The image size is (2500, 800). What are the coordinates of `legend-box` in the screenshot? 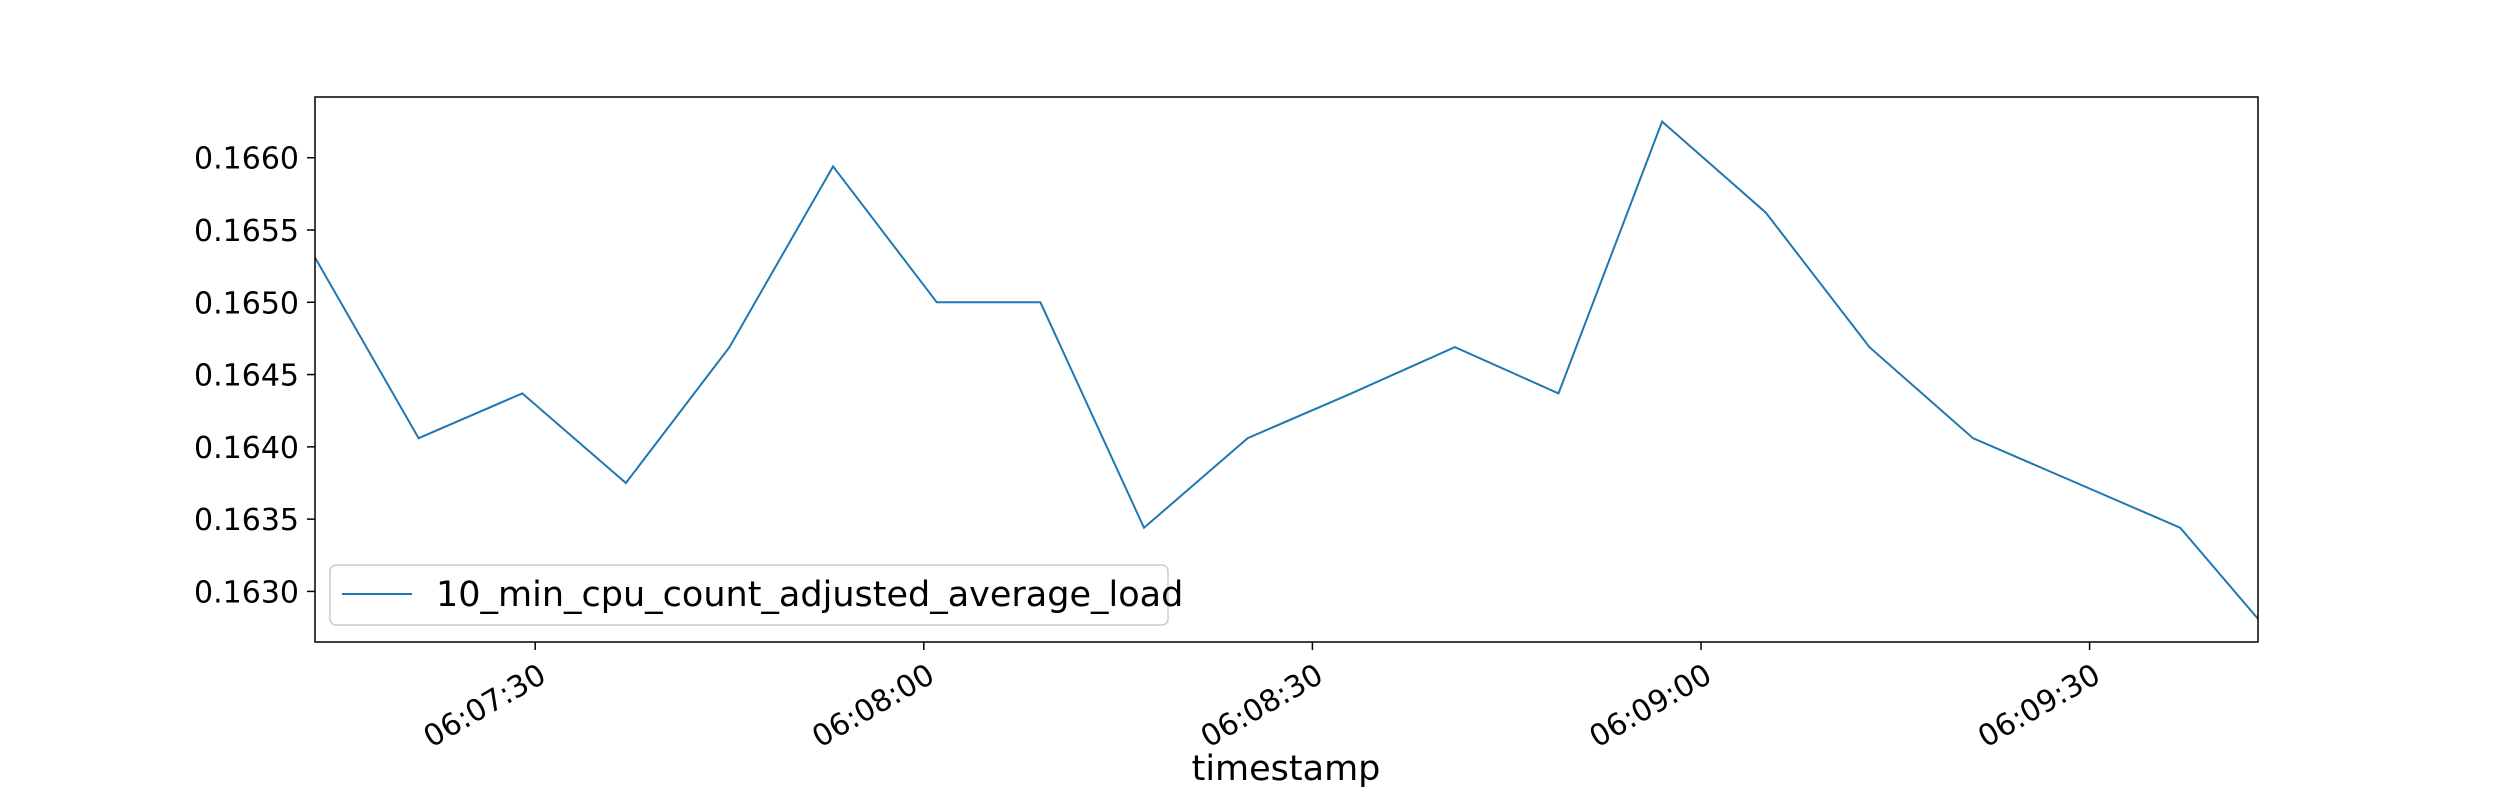 It's located at (749, 595).